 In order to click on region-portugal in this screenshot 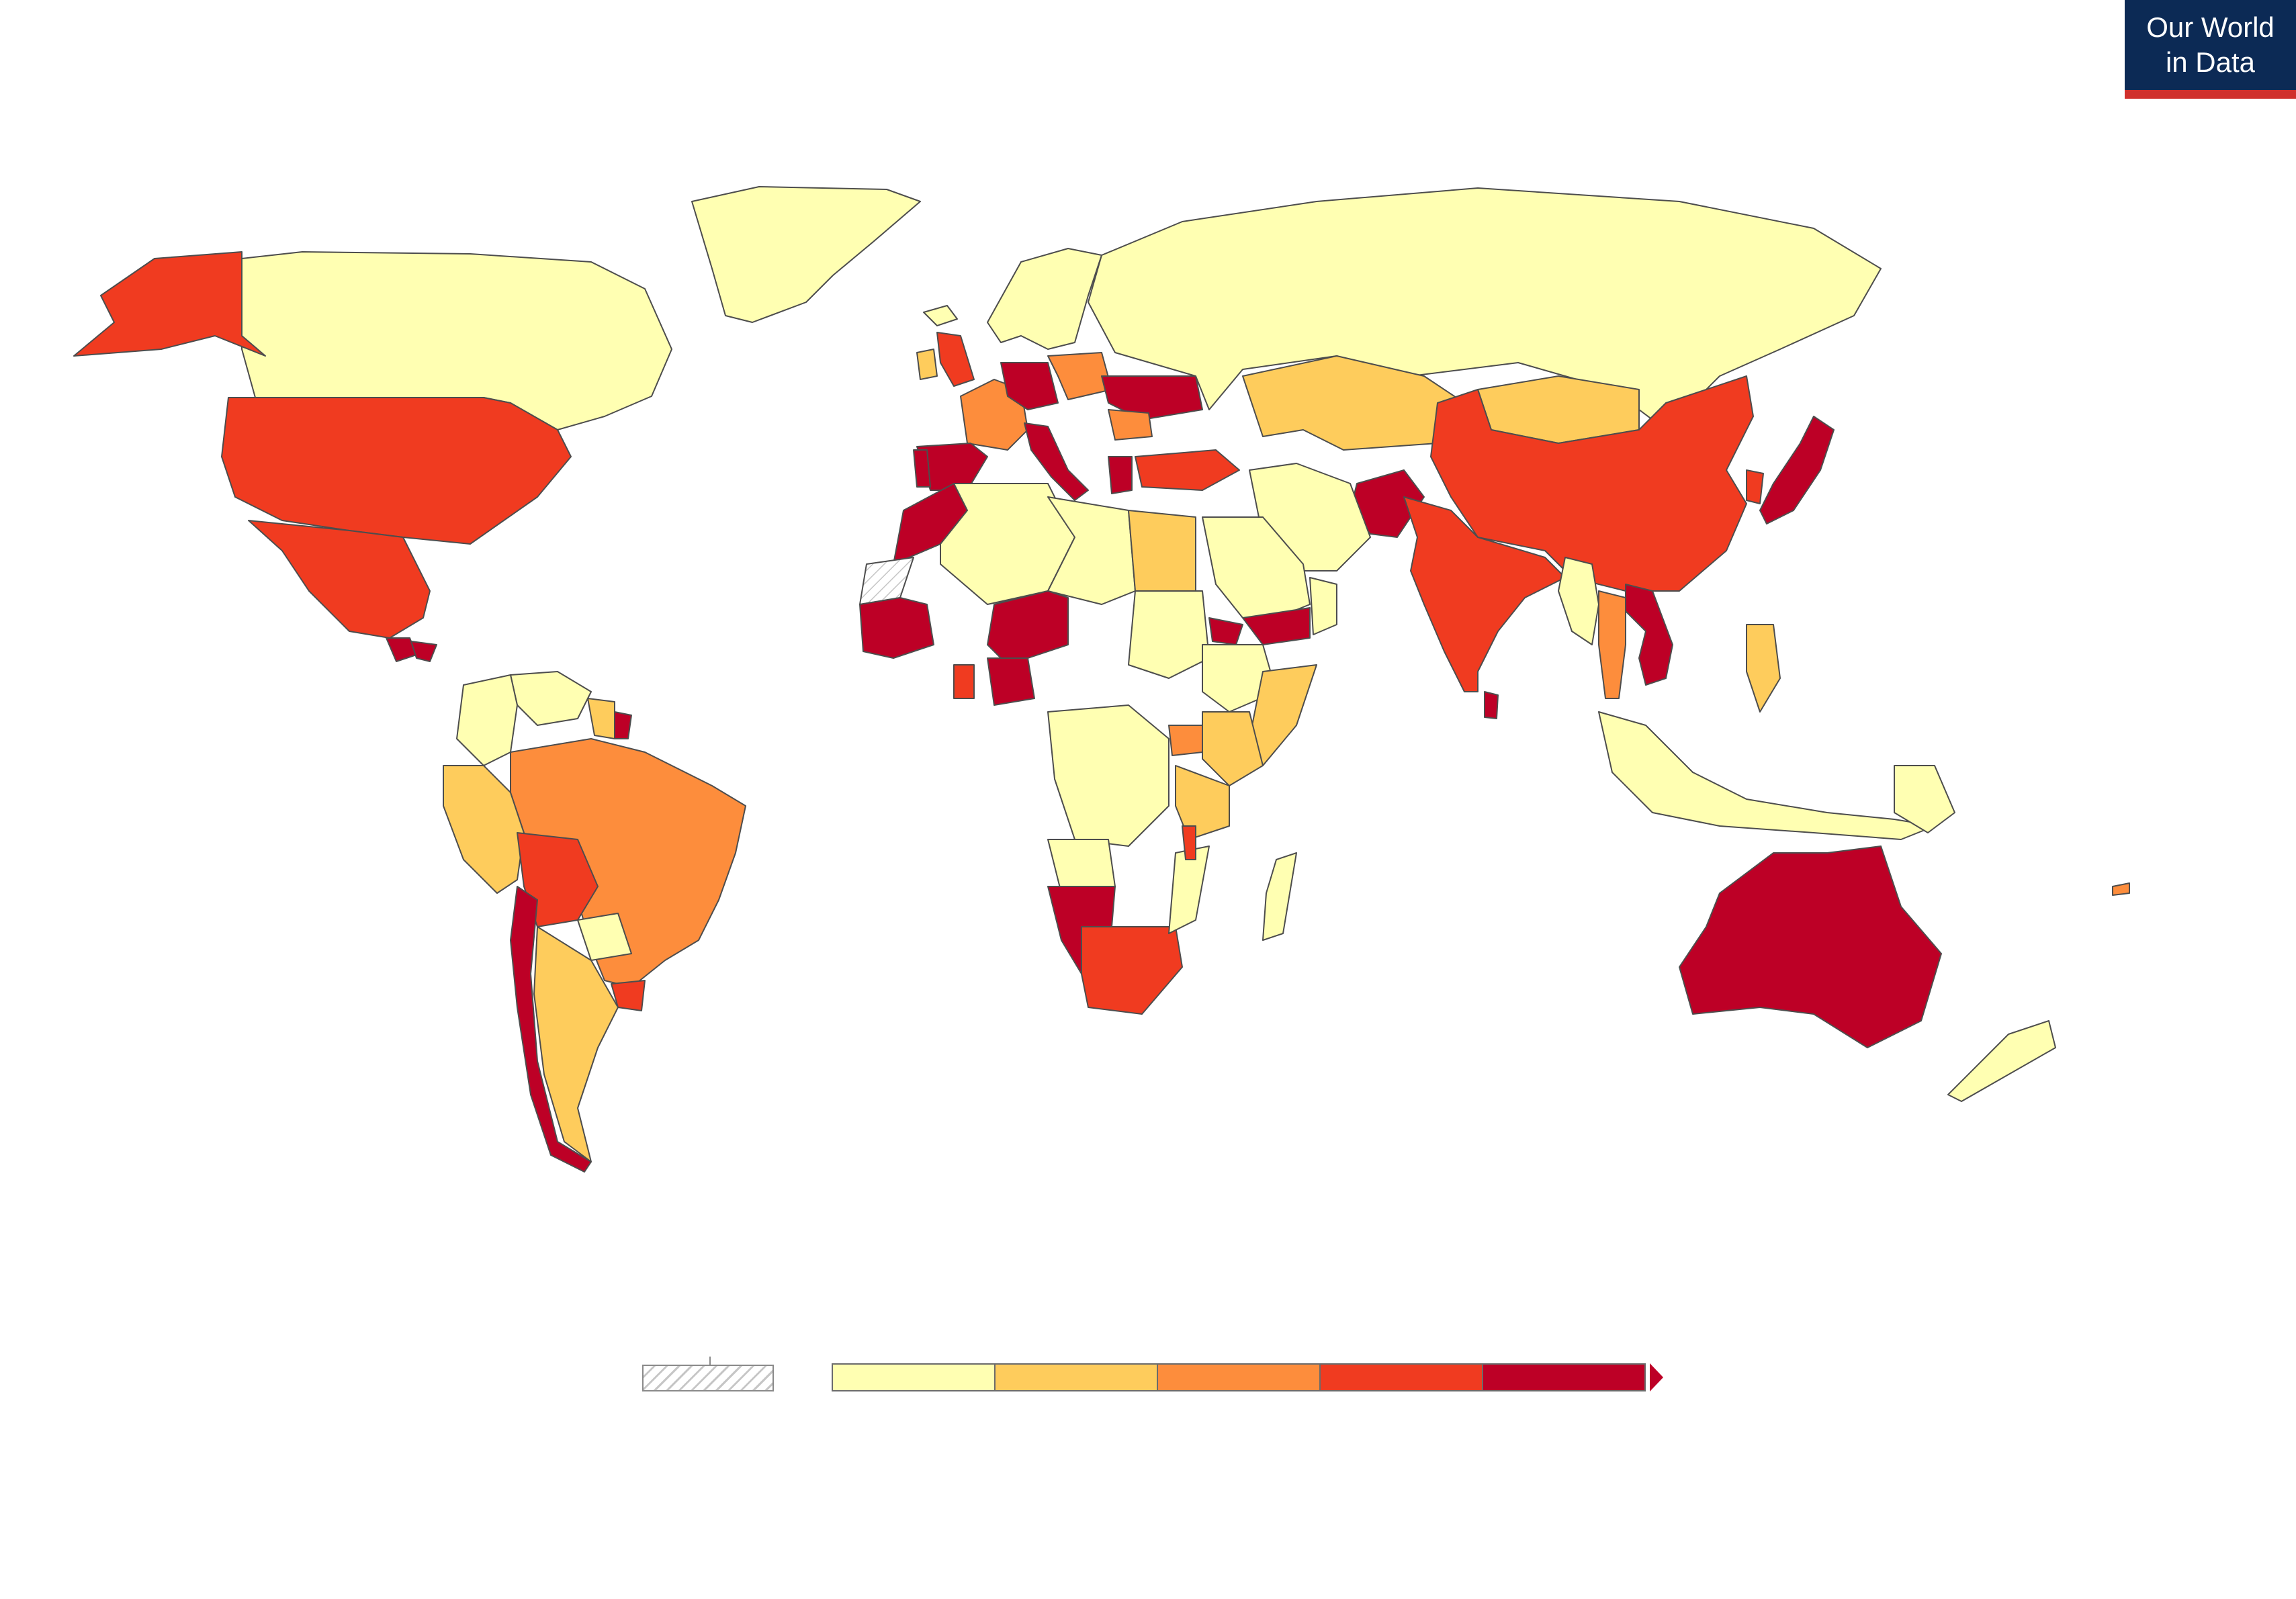, I will do `click(922, 469)`.